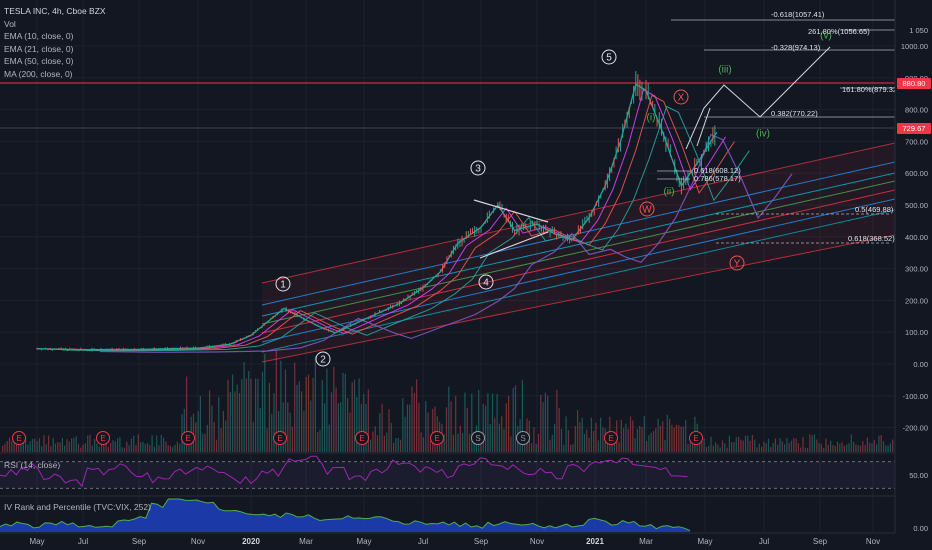 This screenshot has height=550, width=932. I want to click on fib-label: 161.80%(879.32), so click(870, 89).